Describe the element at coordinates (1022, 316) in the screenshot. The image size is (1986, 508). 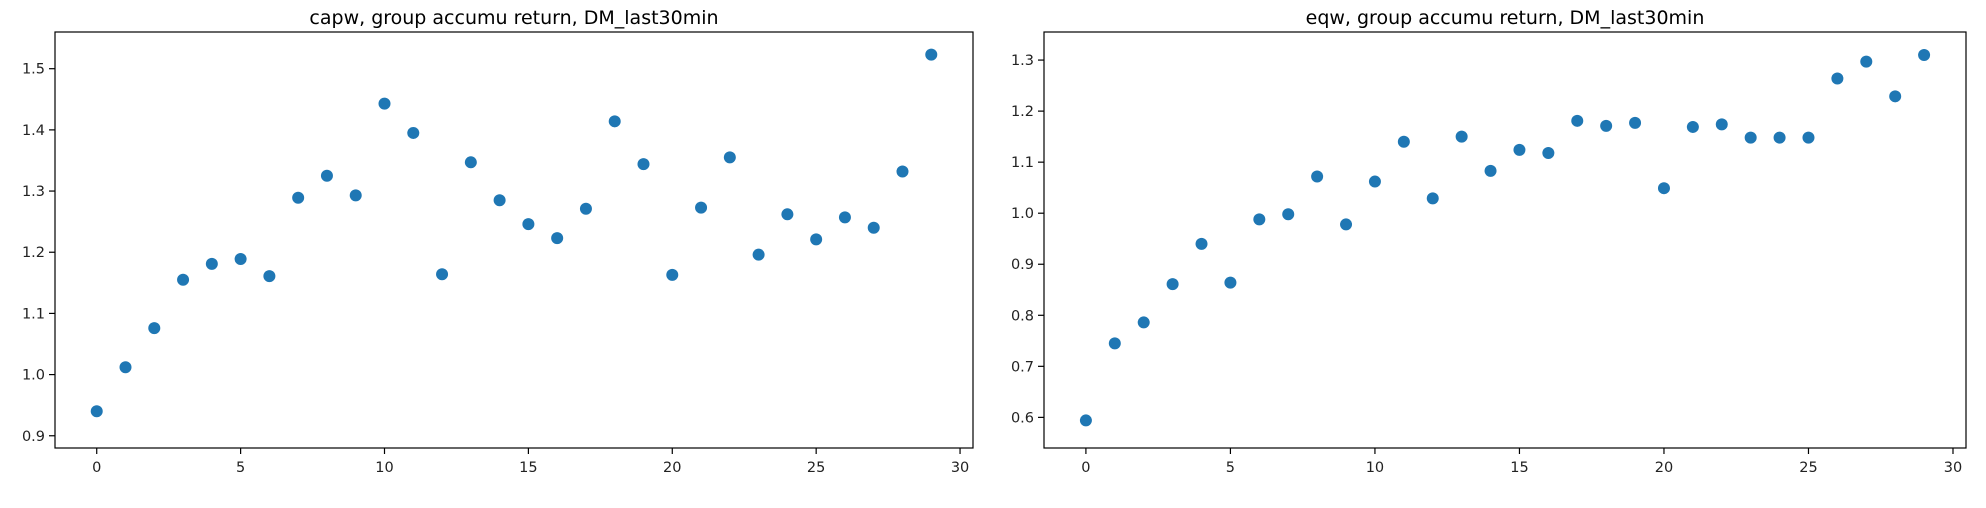
I see `y-tick-label: 0.8` at that location.